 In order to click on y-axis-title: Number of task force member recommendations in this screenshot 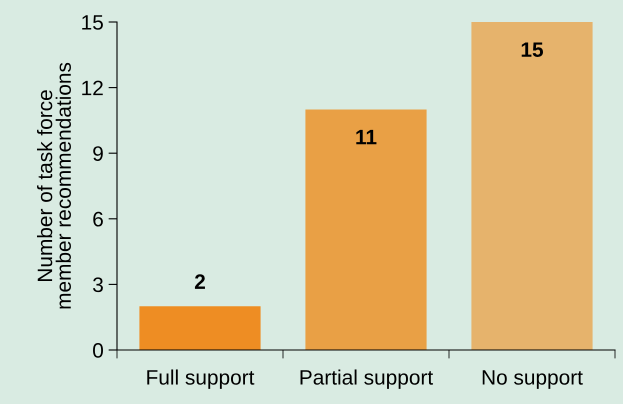, I will do `click(53, 185)`.